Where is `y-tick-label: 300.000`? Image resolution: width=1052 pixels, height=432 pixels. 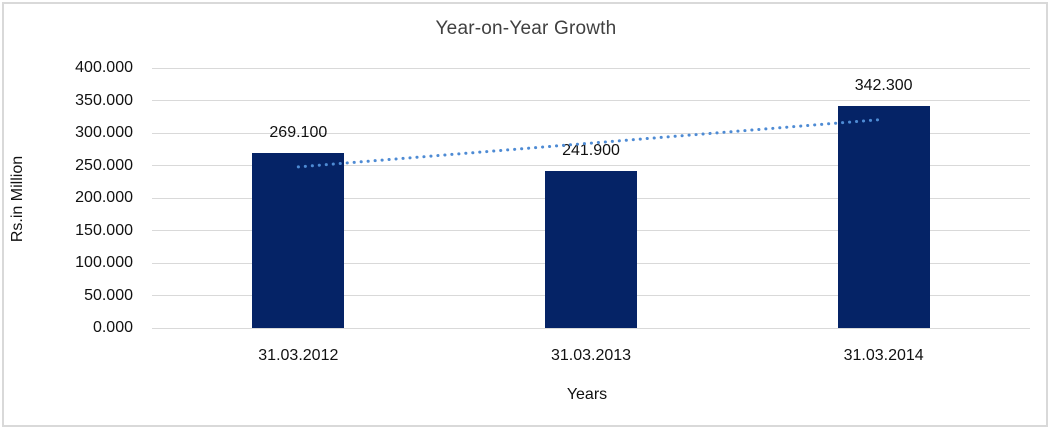
y-tick-label: 300.000 is located at coordinates (104, 132).